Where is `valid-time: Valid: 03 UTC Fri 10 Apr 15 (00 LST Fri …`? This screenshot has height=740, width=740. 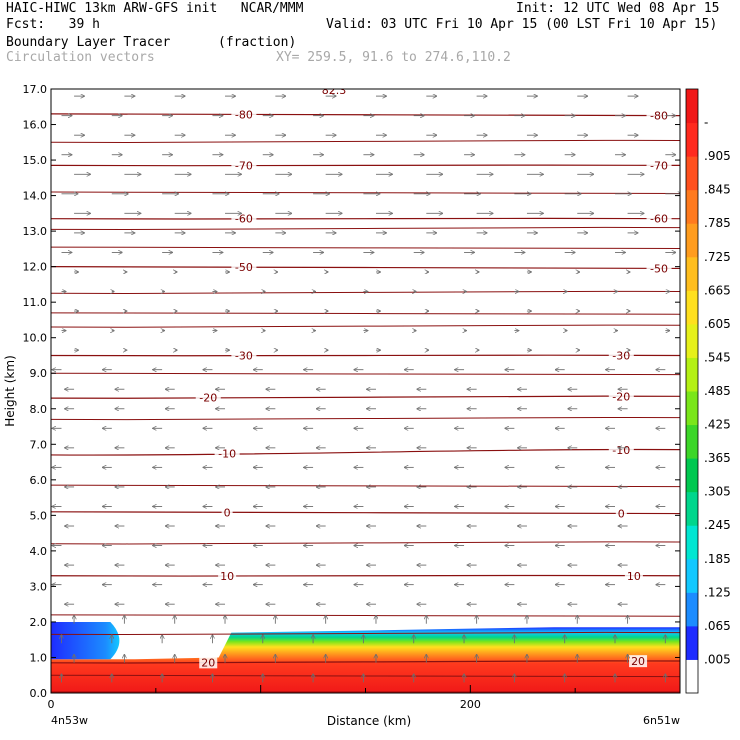 valid-time: Valid: 03 UTC Fri 10 Apr 15 (00 LST Fri … is located at coordinates (522, 24).